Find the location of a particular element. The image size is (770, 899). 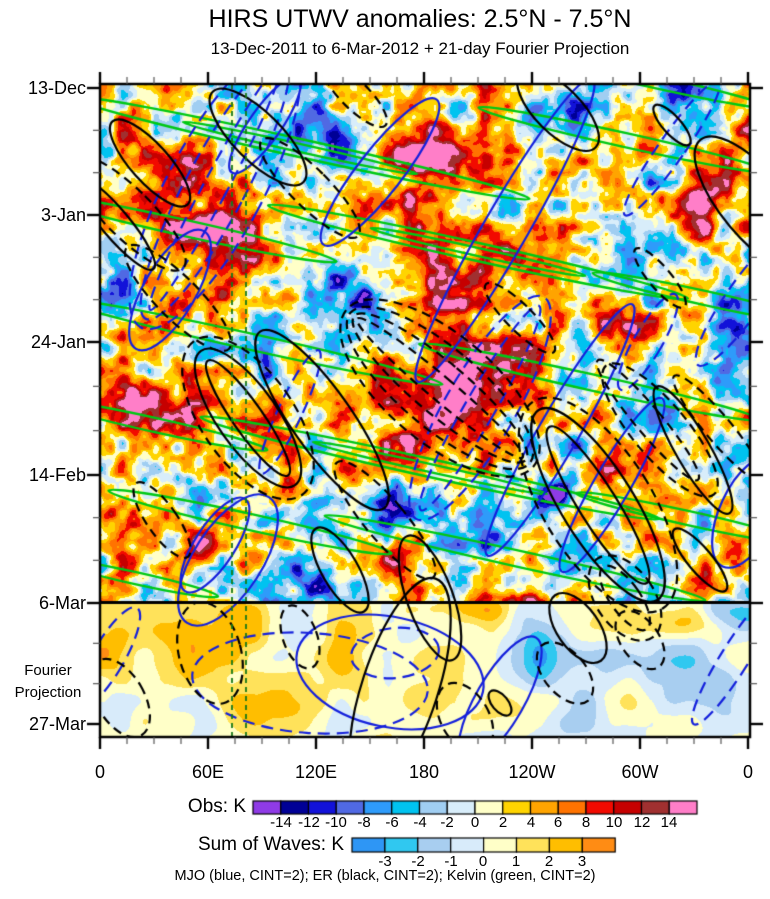

obs-tick-4: 4 is located at coordinates (531, 822).